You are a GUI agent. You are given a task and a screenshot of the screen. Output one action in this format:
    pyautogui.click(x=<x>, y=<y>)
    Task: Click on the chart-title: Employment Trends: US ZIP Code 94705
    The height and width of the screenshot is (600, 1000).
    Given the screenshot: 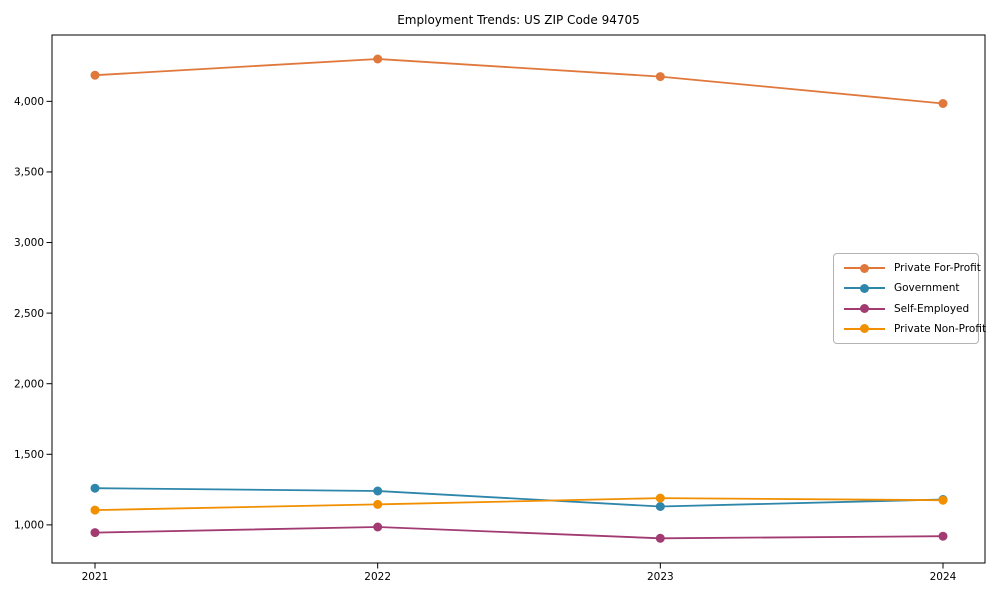 What is the action you would take?
    pyautogui.click(x=518, y=20)
    